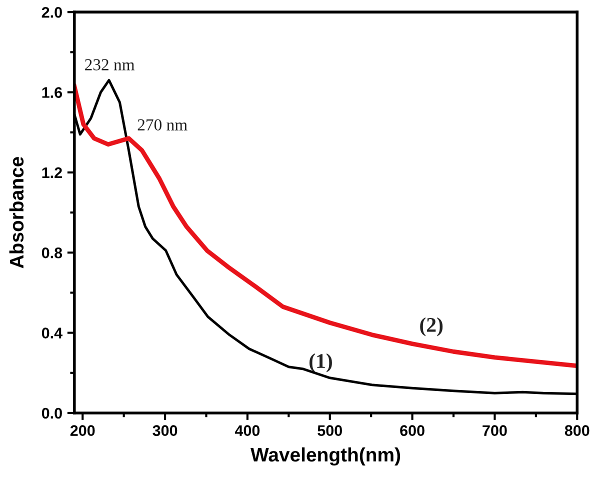 The width and height of the screenshot is (595, 483). I want to click on x-tick-label: 600, so click(412, 430).